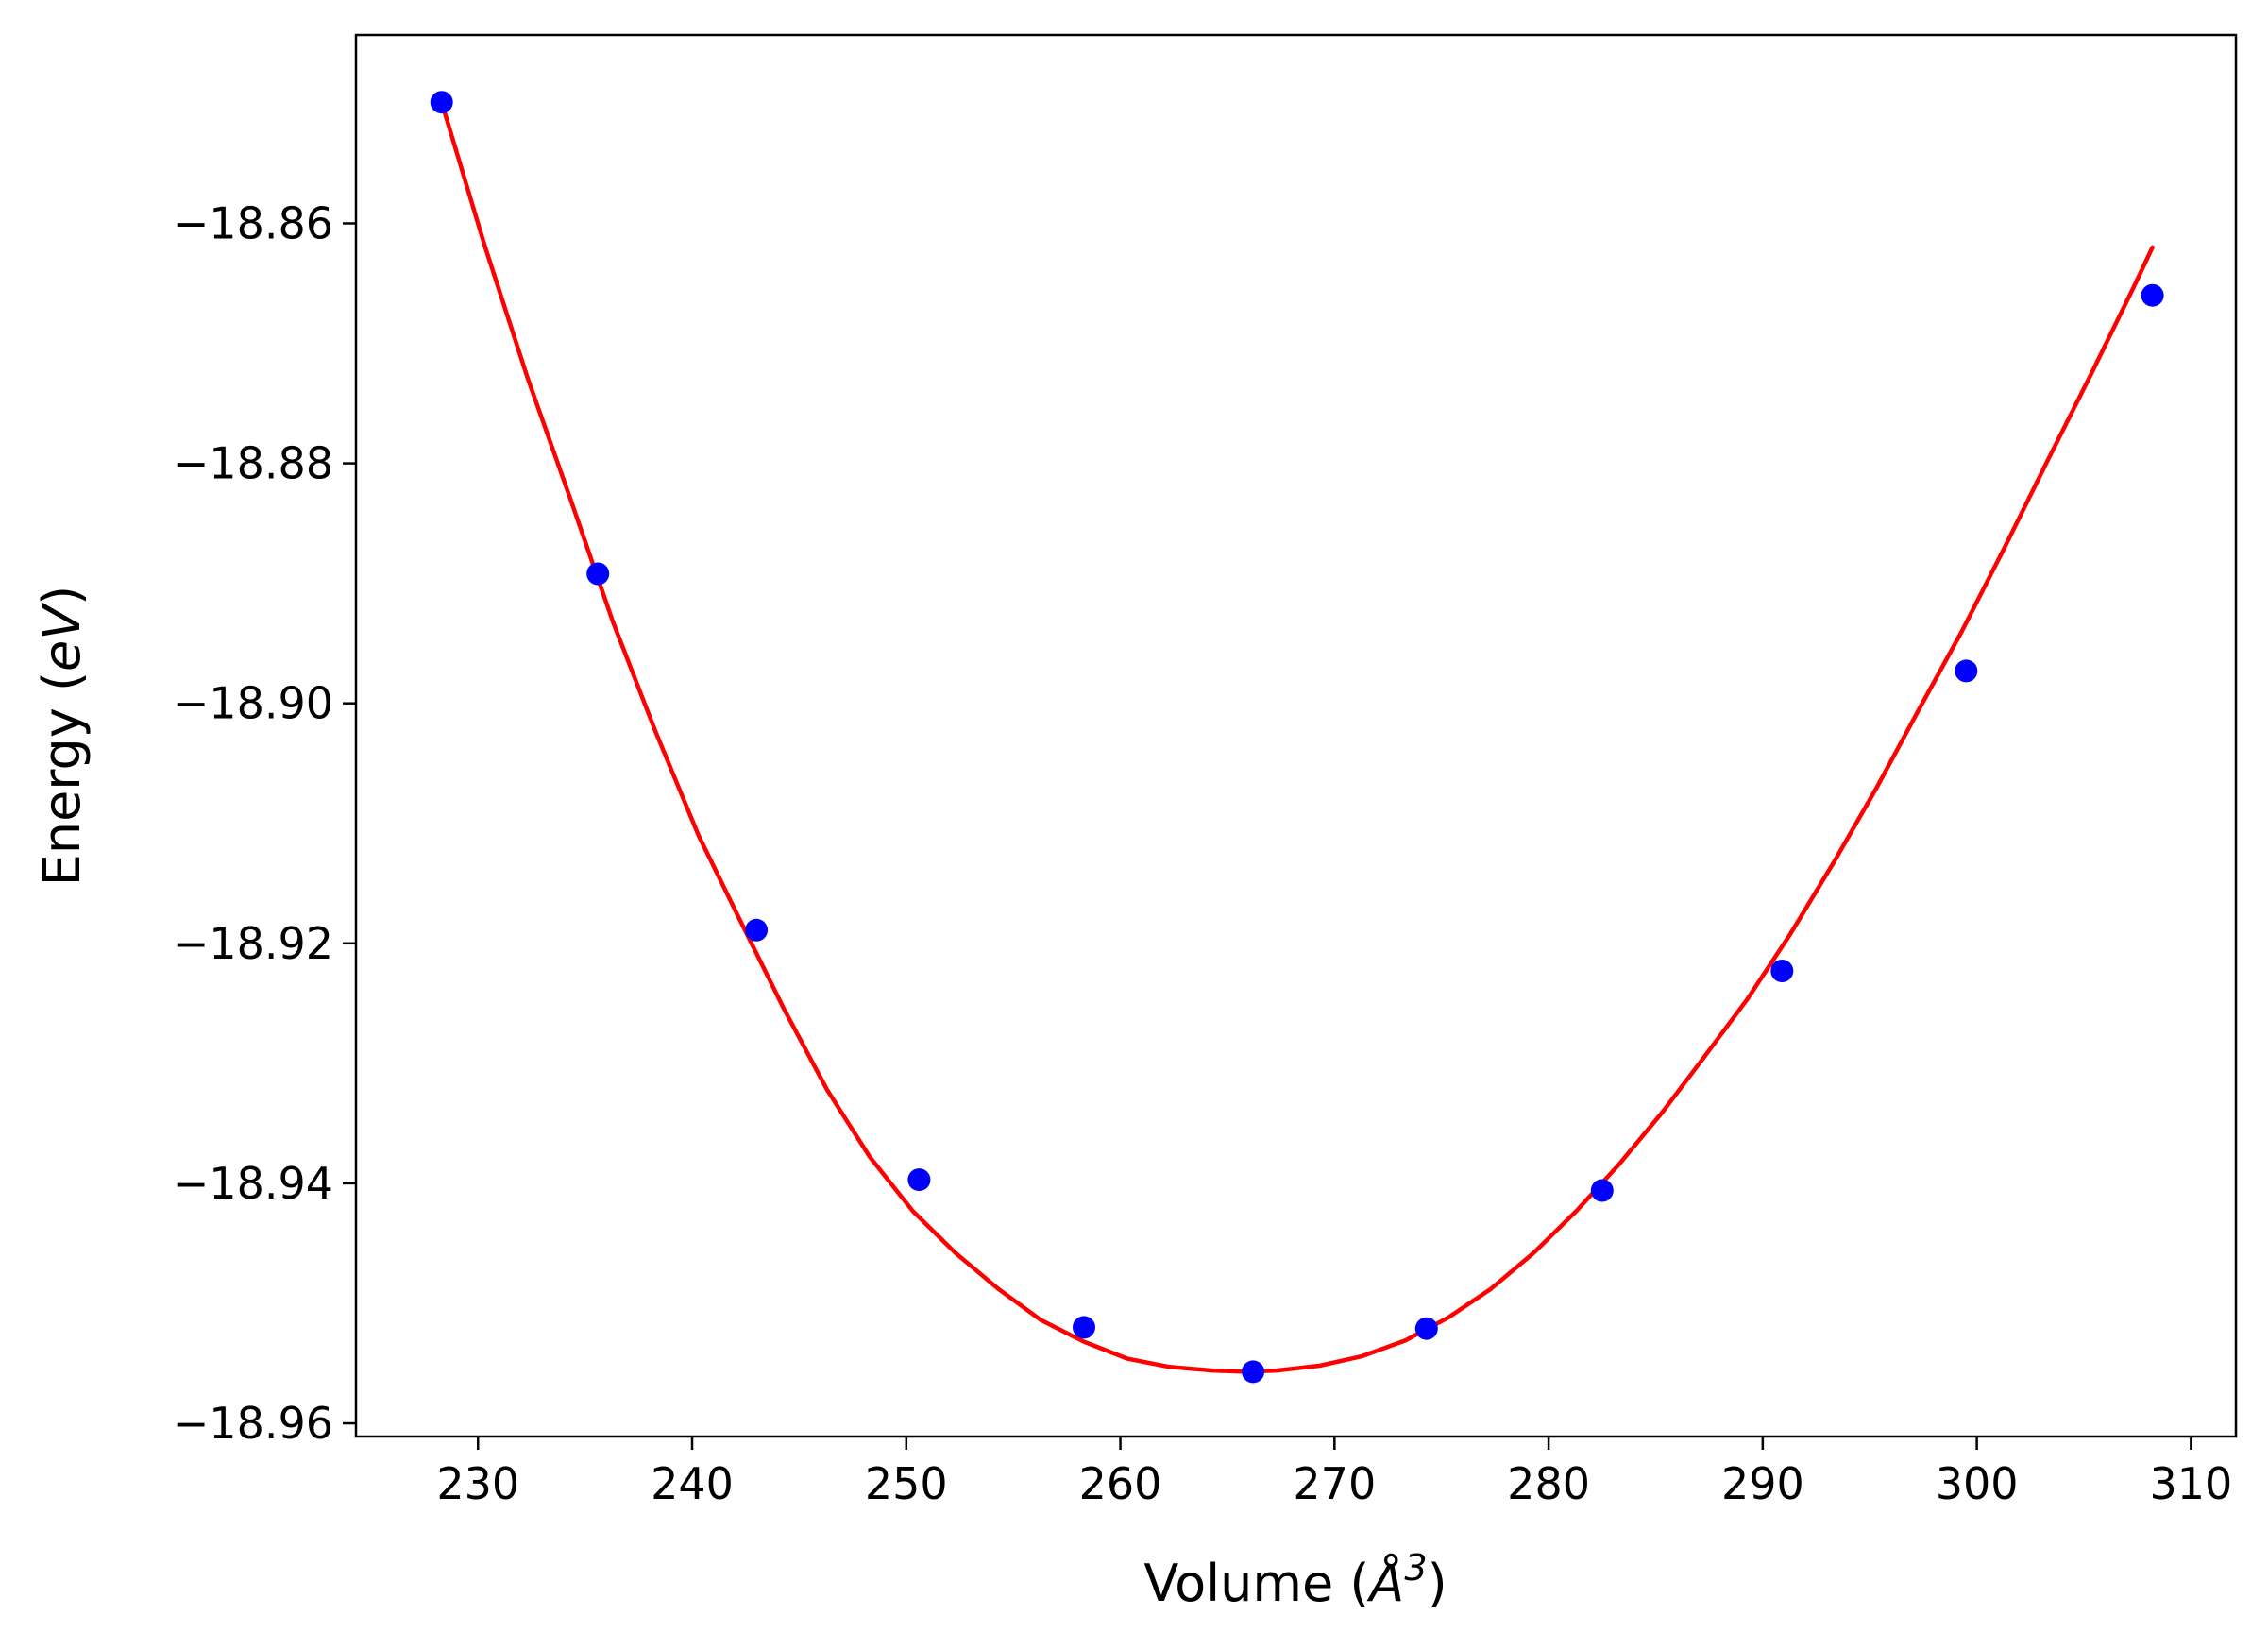 The width and height of the screenshot is (2268, 1650). I want to click on y-tick-label: −18.92, so click(253, 943).